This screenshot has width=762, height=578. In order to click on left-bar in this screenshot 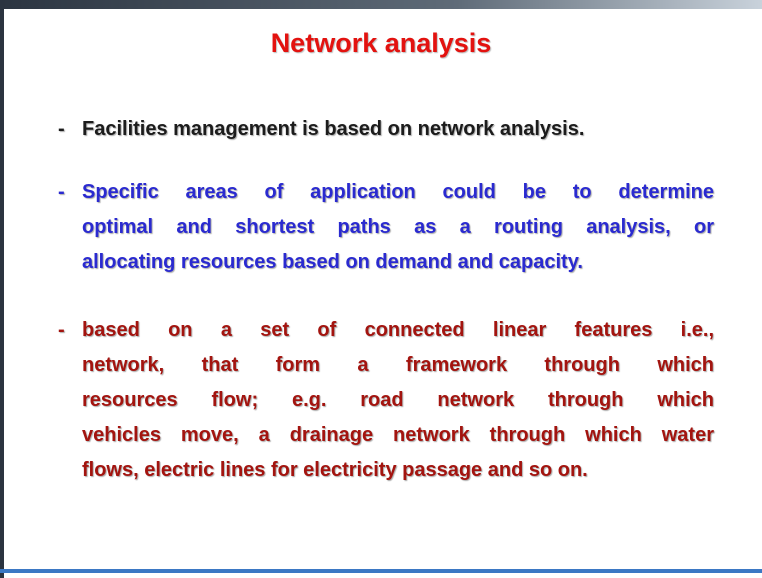, I will do `click(2, 289)`.